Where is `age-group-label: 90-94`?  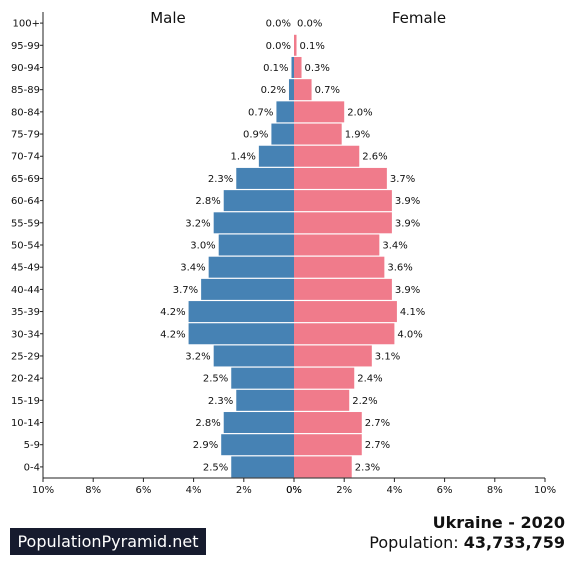
age-group-label: 90-94 is located at coordinates (25, 68).